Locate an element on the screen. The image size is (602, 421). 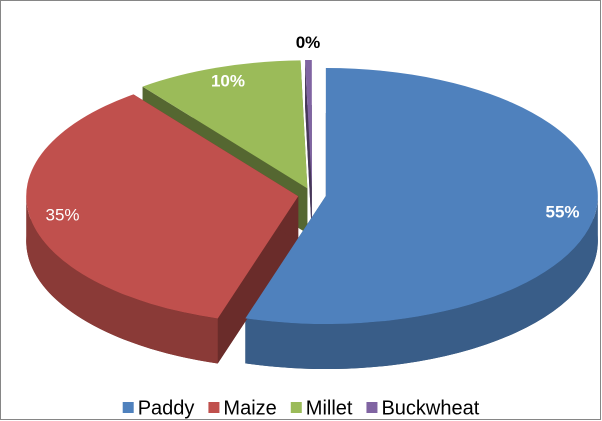
slice-rim is located at coordinates (122, 280).